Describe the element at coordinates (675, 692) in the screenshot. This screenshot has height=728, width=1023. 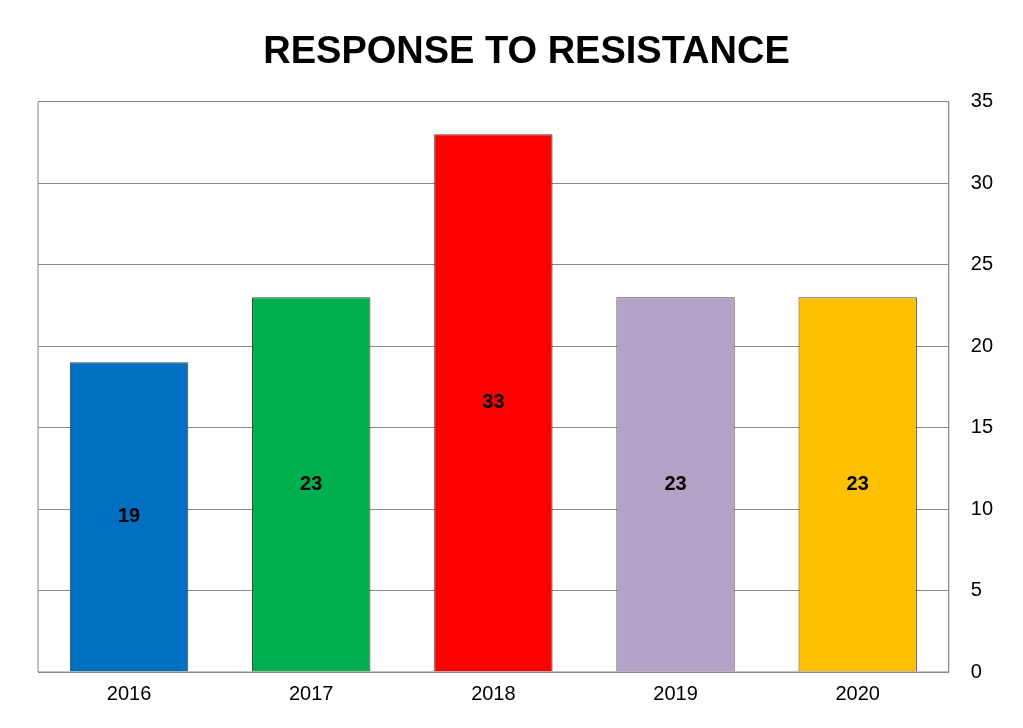
I see `x-tick-label: 2019` at that location.